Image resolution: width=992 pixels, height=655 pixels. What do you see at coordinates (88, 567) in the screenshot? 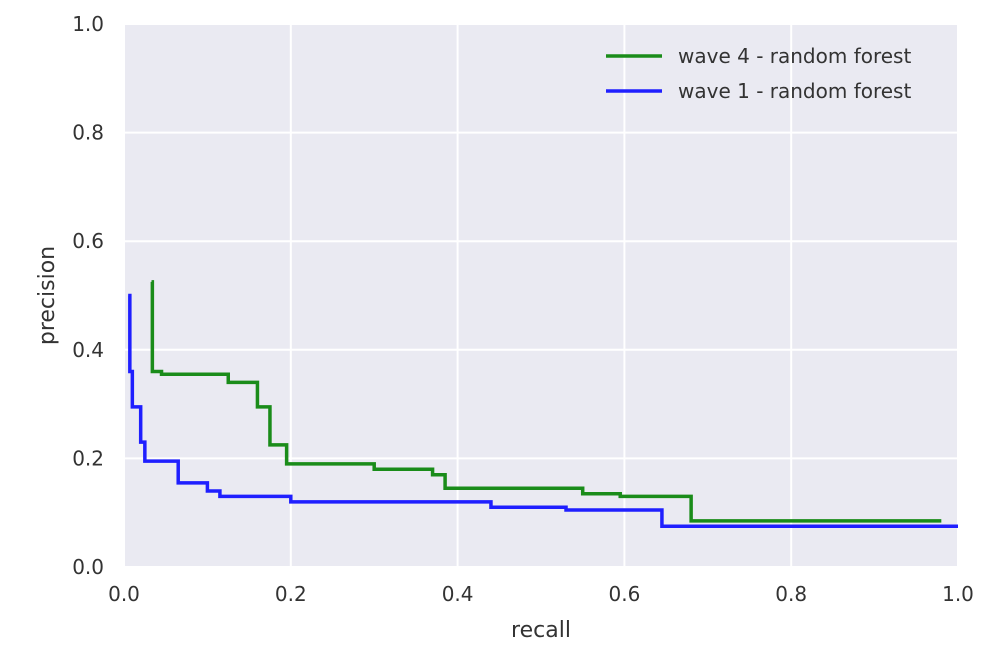
I see `y-tick-label: 0.0` at bounding box center [88, 567].